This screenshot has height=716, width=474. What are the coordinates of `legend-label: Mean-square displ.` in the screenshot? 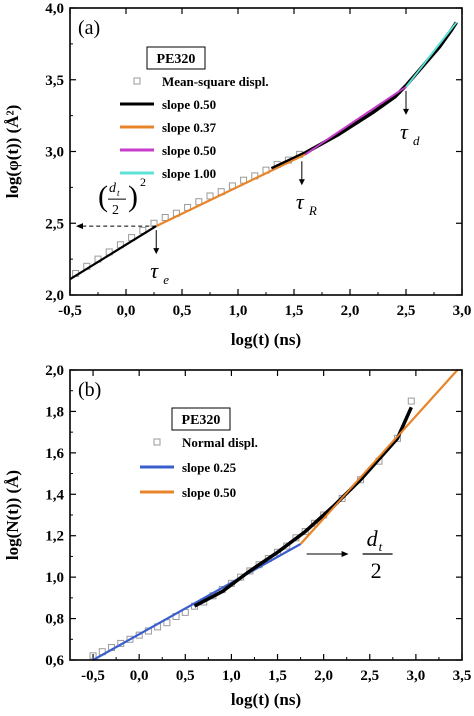 It's located at (215, 81).